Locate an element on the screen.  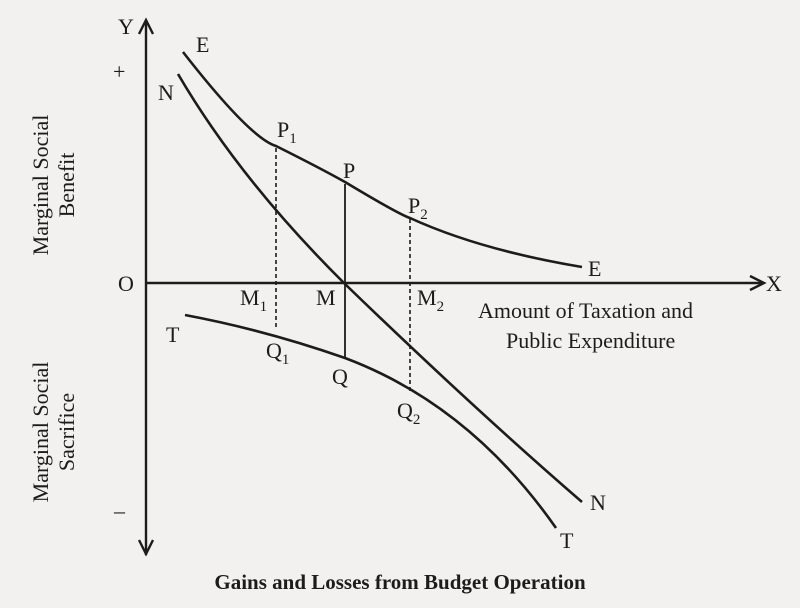
x-axis-title-line2: Public Expenditure is located at coordinates (590, 340).